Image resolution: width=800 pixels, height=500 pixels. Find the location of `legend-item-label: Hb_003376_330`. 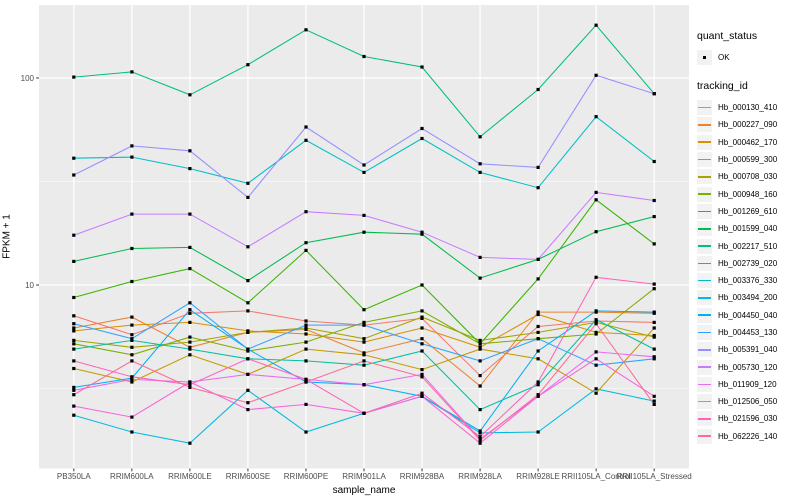

legend-item-label: Hb_003376_330 is located at coordinates (748, 281).